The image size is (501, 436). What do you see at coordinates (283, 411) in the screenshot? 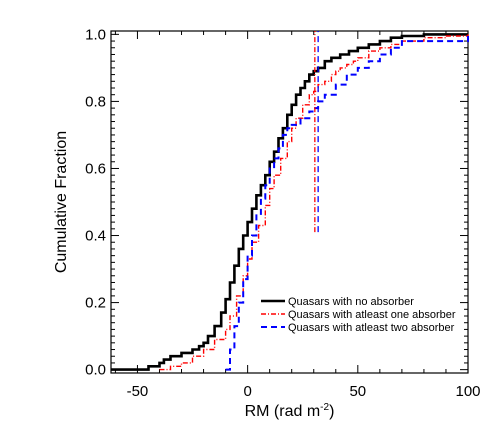
I see `x-axis-label-main: RM (rad m` at bounding box center [283, 411].